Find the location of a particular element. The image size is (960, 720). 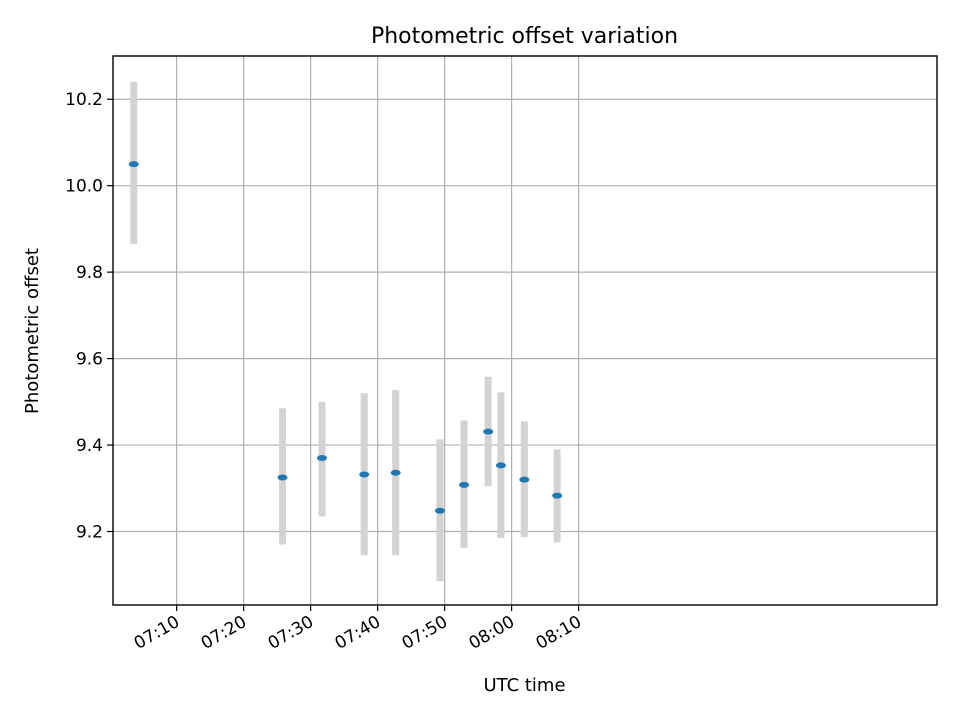

x-tick-label: 07:20 is located at coordinates (224, 633).